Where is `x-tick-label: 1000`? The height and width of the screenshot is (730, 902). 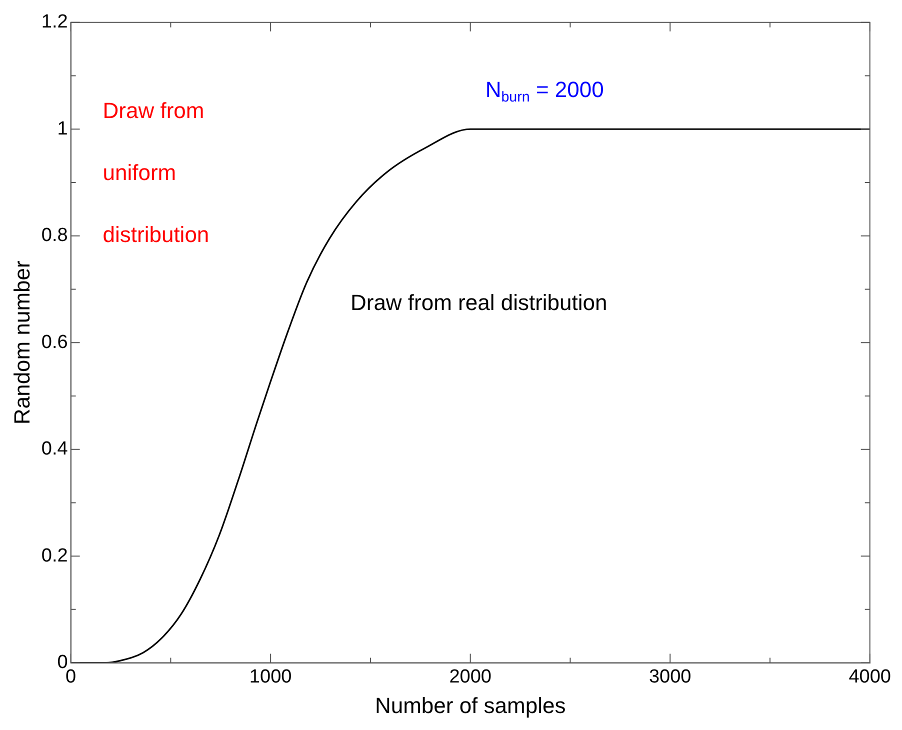
x-tick-label: 1000 is located at coordinates (270, 677).